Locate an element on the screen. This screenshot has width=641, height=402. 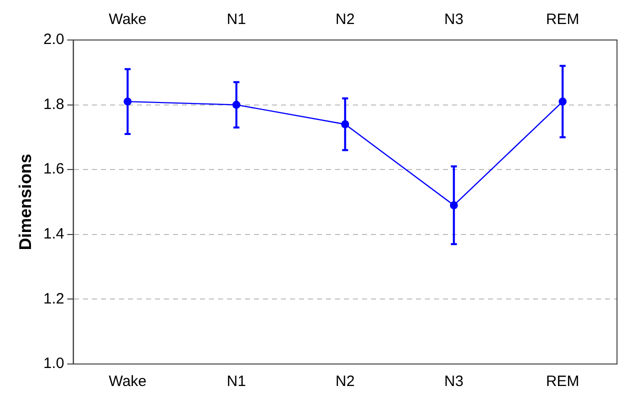
category-label: REM is located at coordinates (563, 19).